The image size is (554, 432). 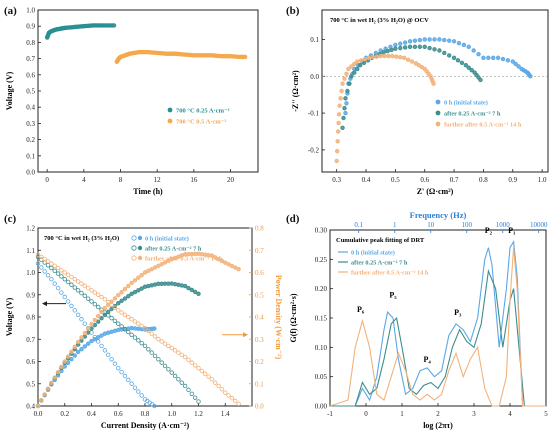 What do you see at coordinates (314, 40) in the screenshot?
I see `y-tick-label: 0.1` at bounding box center [314, 40].